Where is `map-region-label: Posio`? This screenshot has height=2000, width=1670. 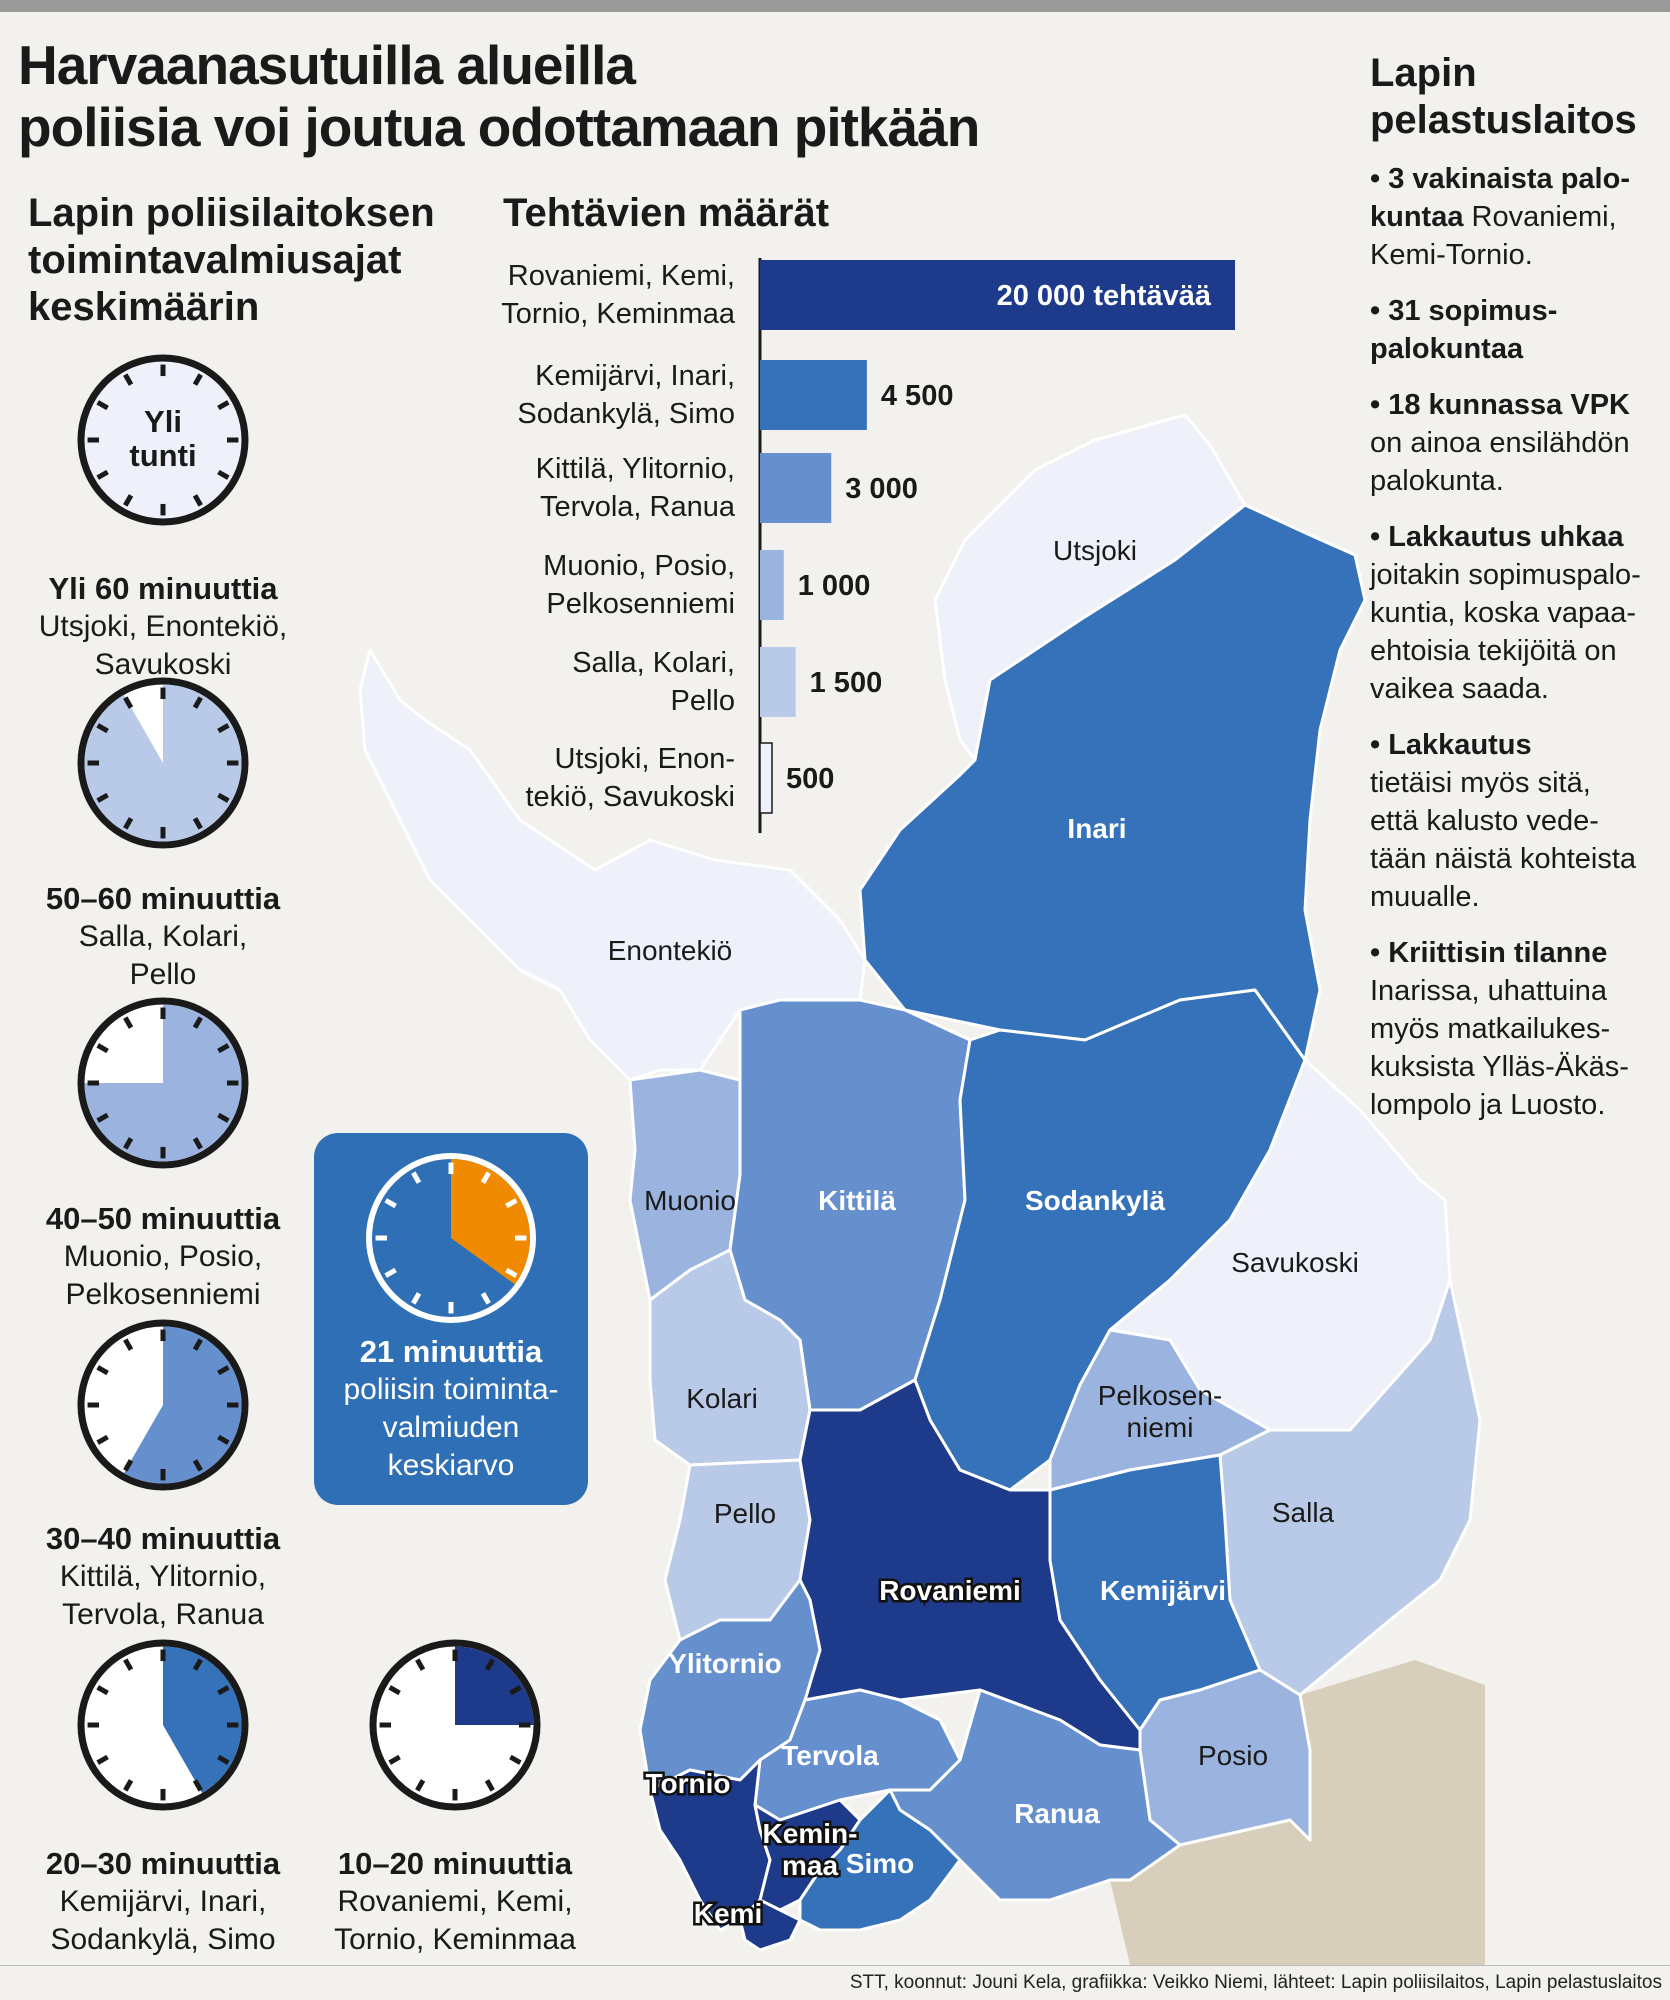 map-region-label: Posio is located at coordinates (1233, 1755).